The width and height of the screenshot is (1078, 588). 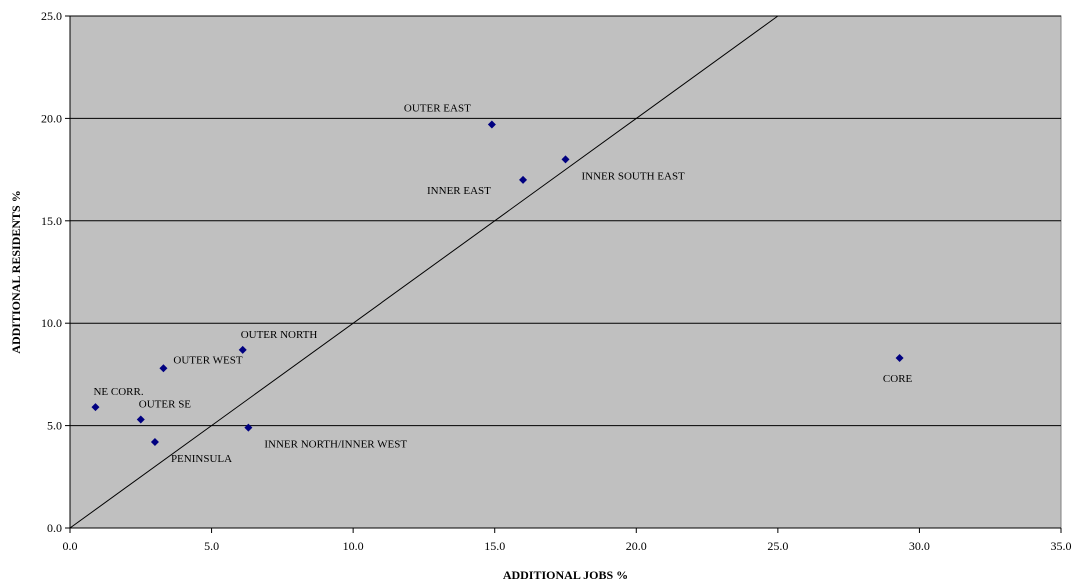 What do you see at coordinates (335, 445) in the screenshot?
I see `data-point-label: INNER NORTH/INNER WEST` at bounding box center [335, 445].